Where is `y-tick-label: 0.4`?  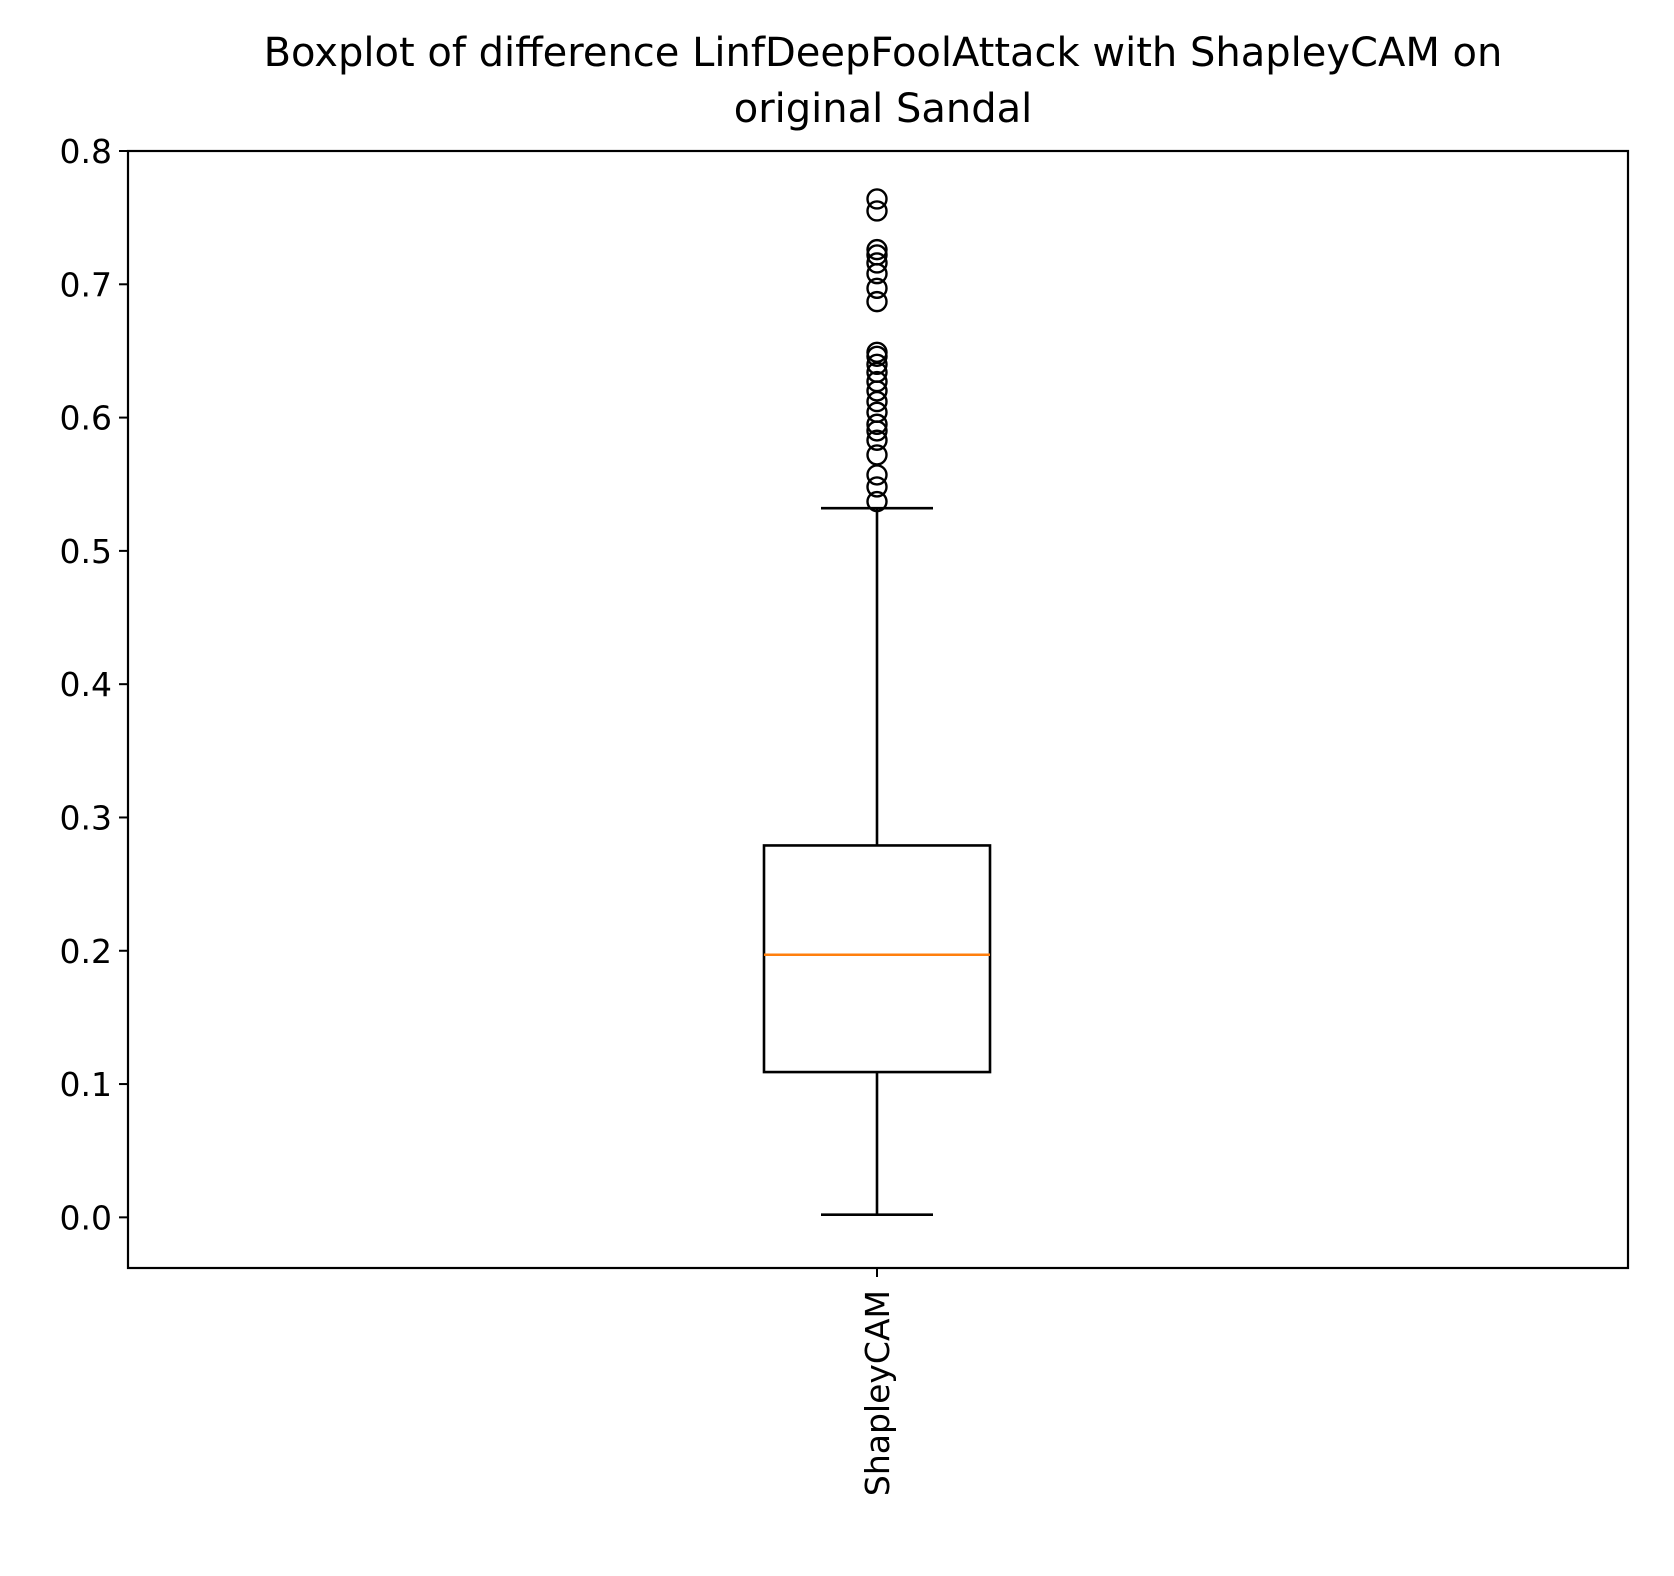 y-tick-label: 0.4 is located at coordinates (86, 684).